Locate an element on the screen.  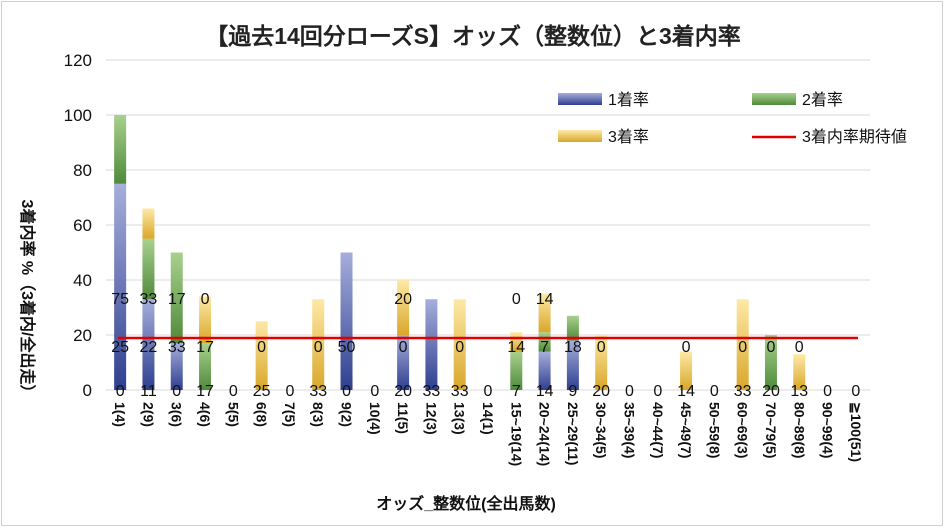
y-tick-label: 40 is located at coordinates (82, 280).